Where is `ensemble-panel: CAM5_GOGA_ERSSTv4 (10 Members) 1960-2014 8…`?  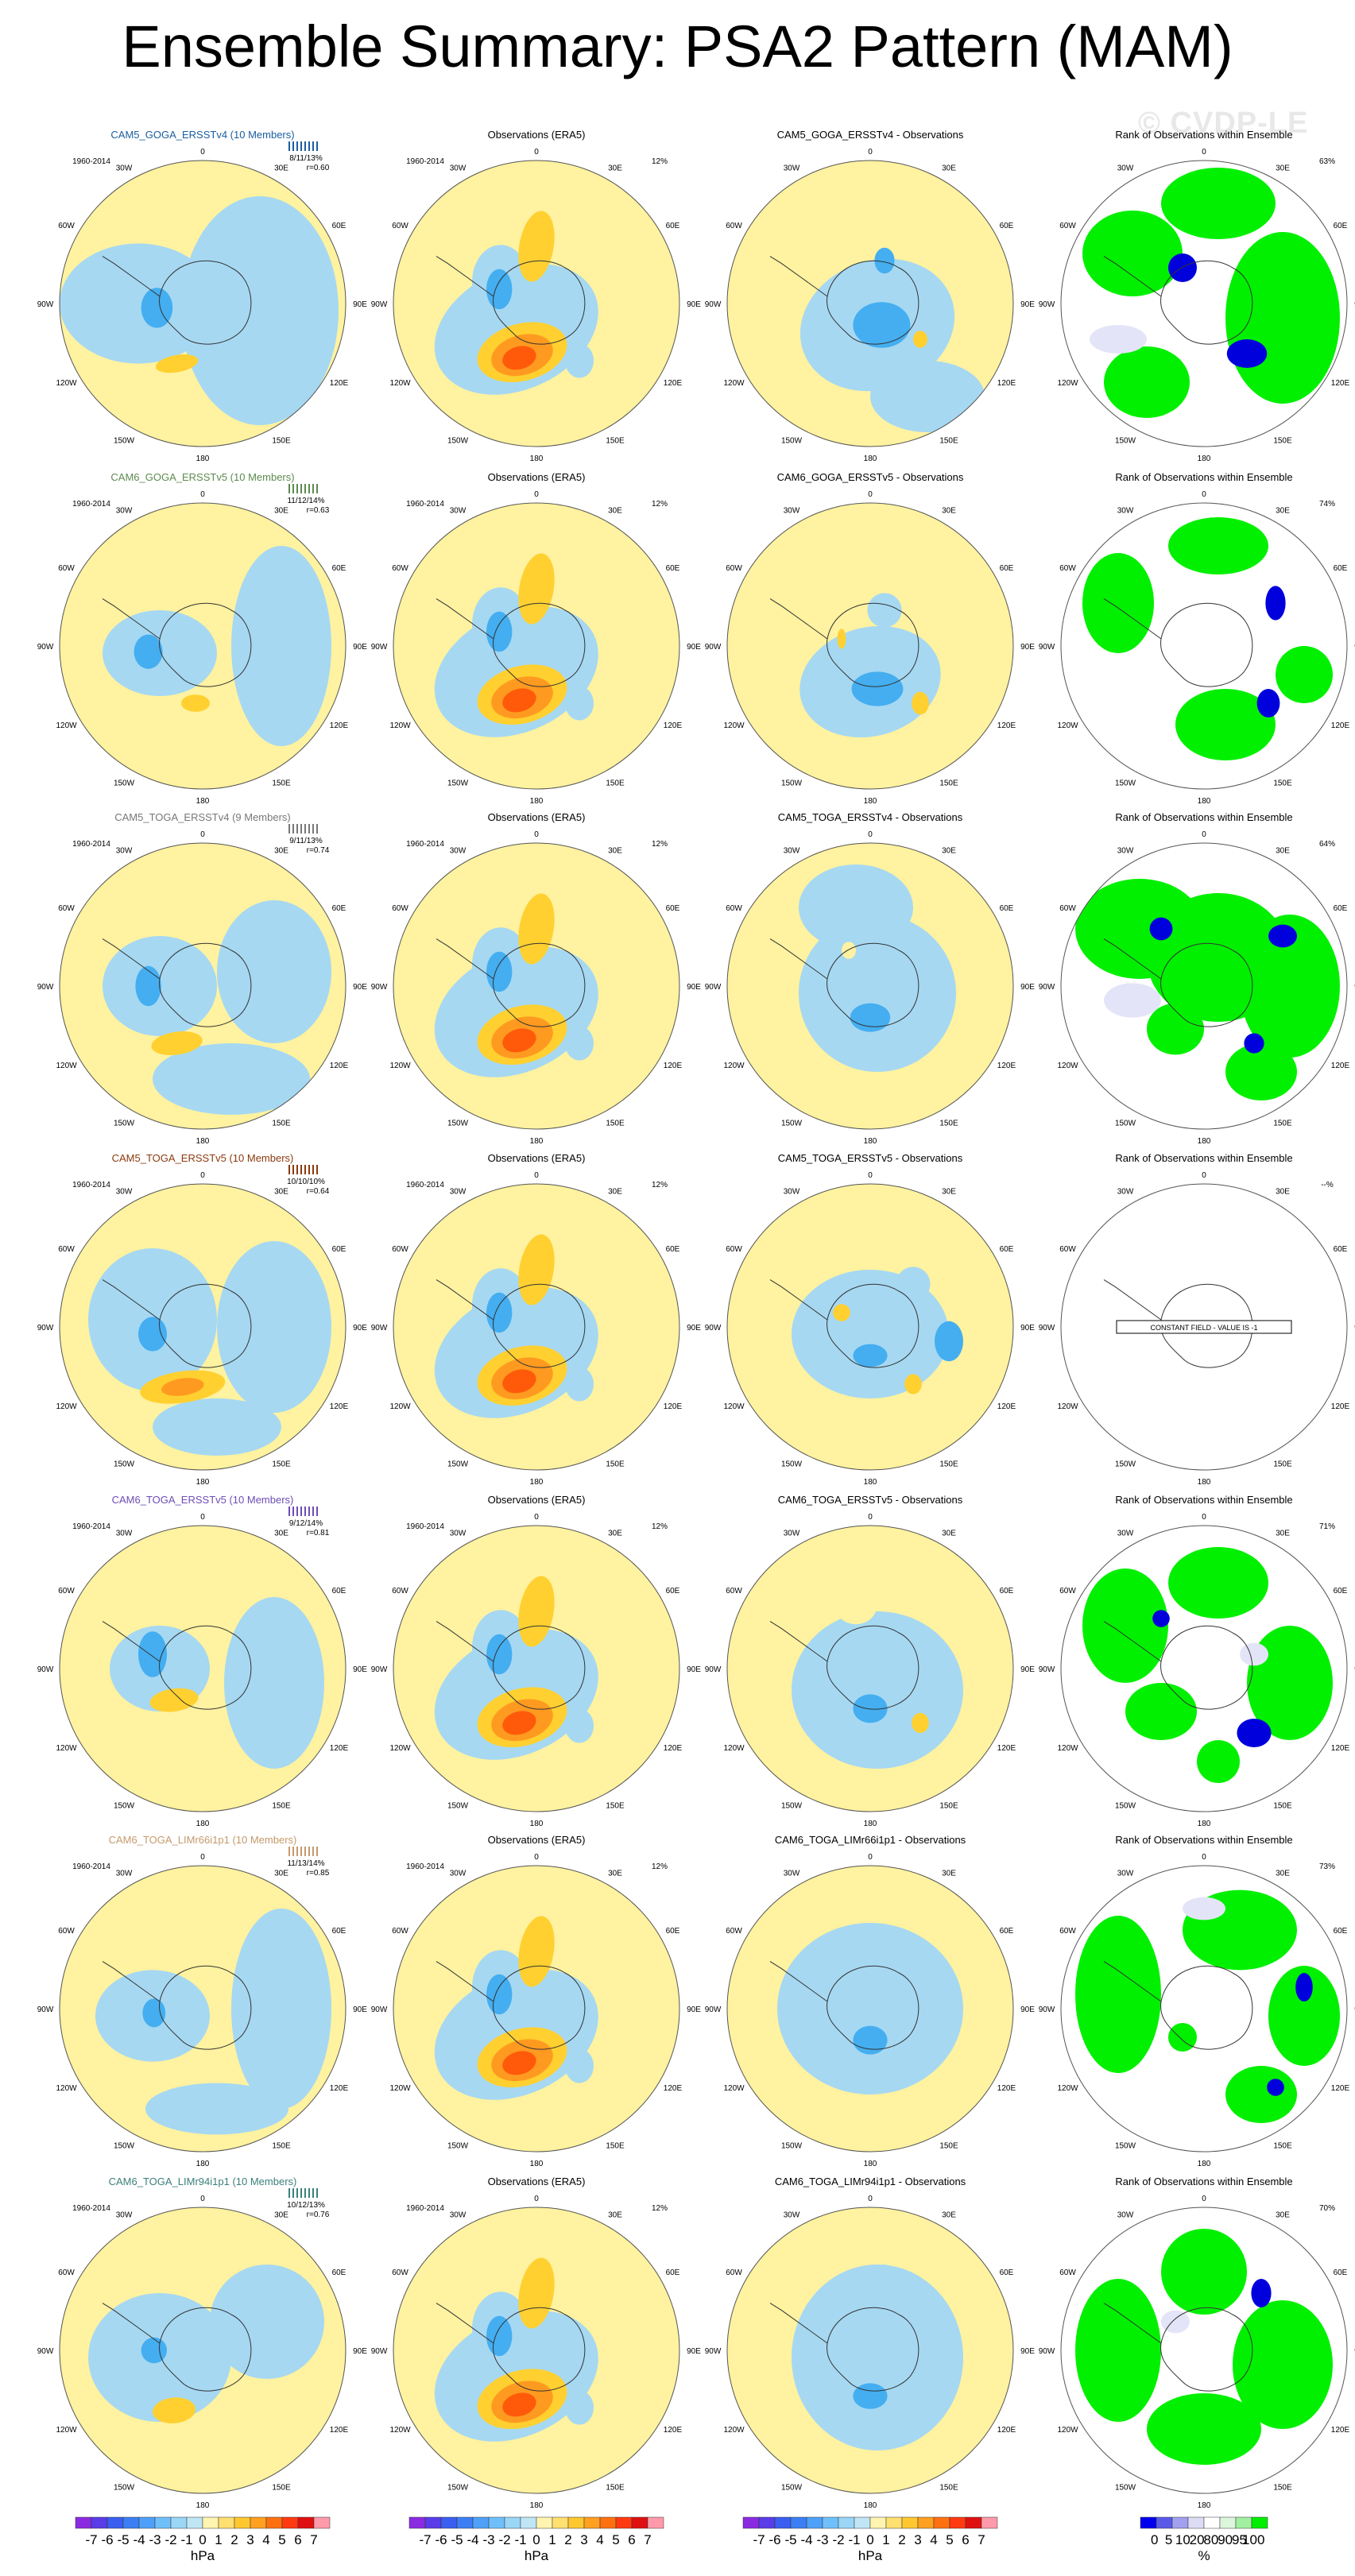
ensemble-panel: CAM5_GOGA_ERSSTv4 (10 Members) 1960-2014 8… is located at coordinates (202, 296).